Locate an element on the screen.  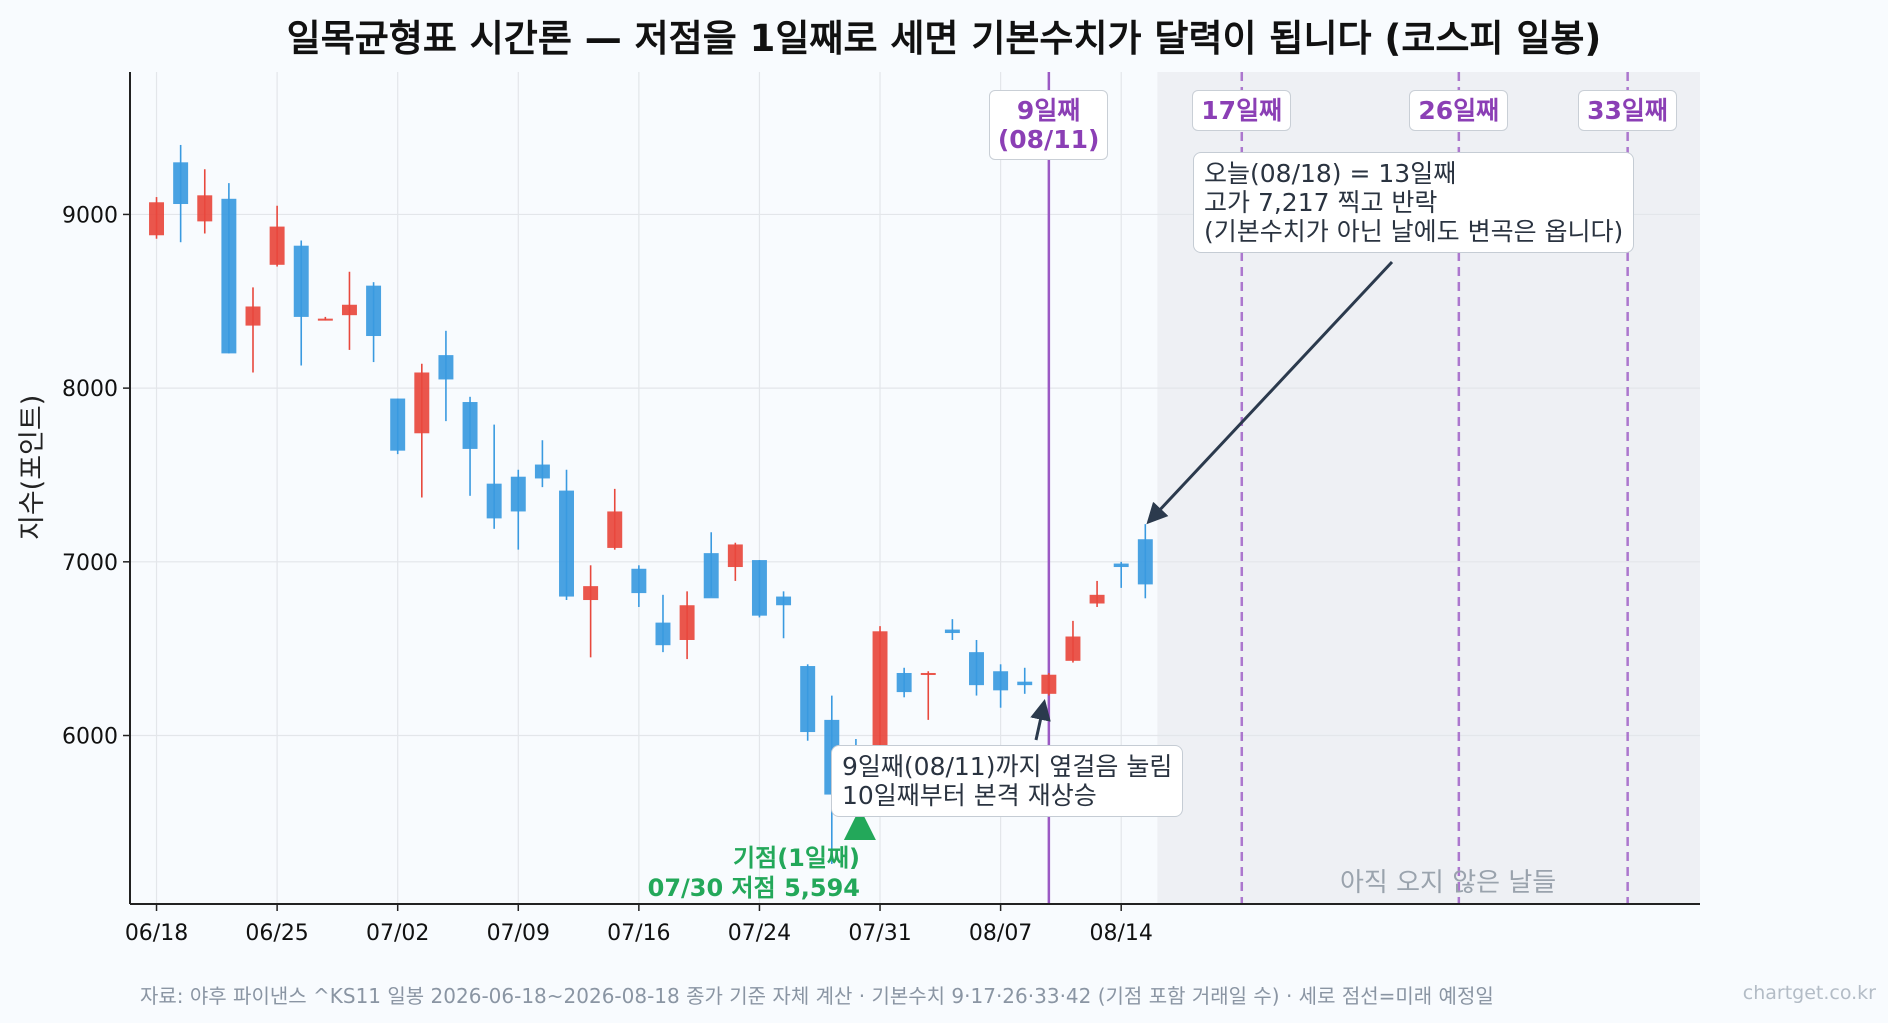
y-tick-label: 9000 is located at coordinates (90, 215).